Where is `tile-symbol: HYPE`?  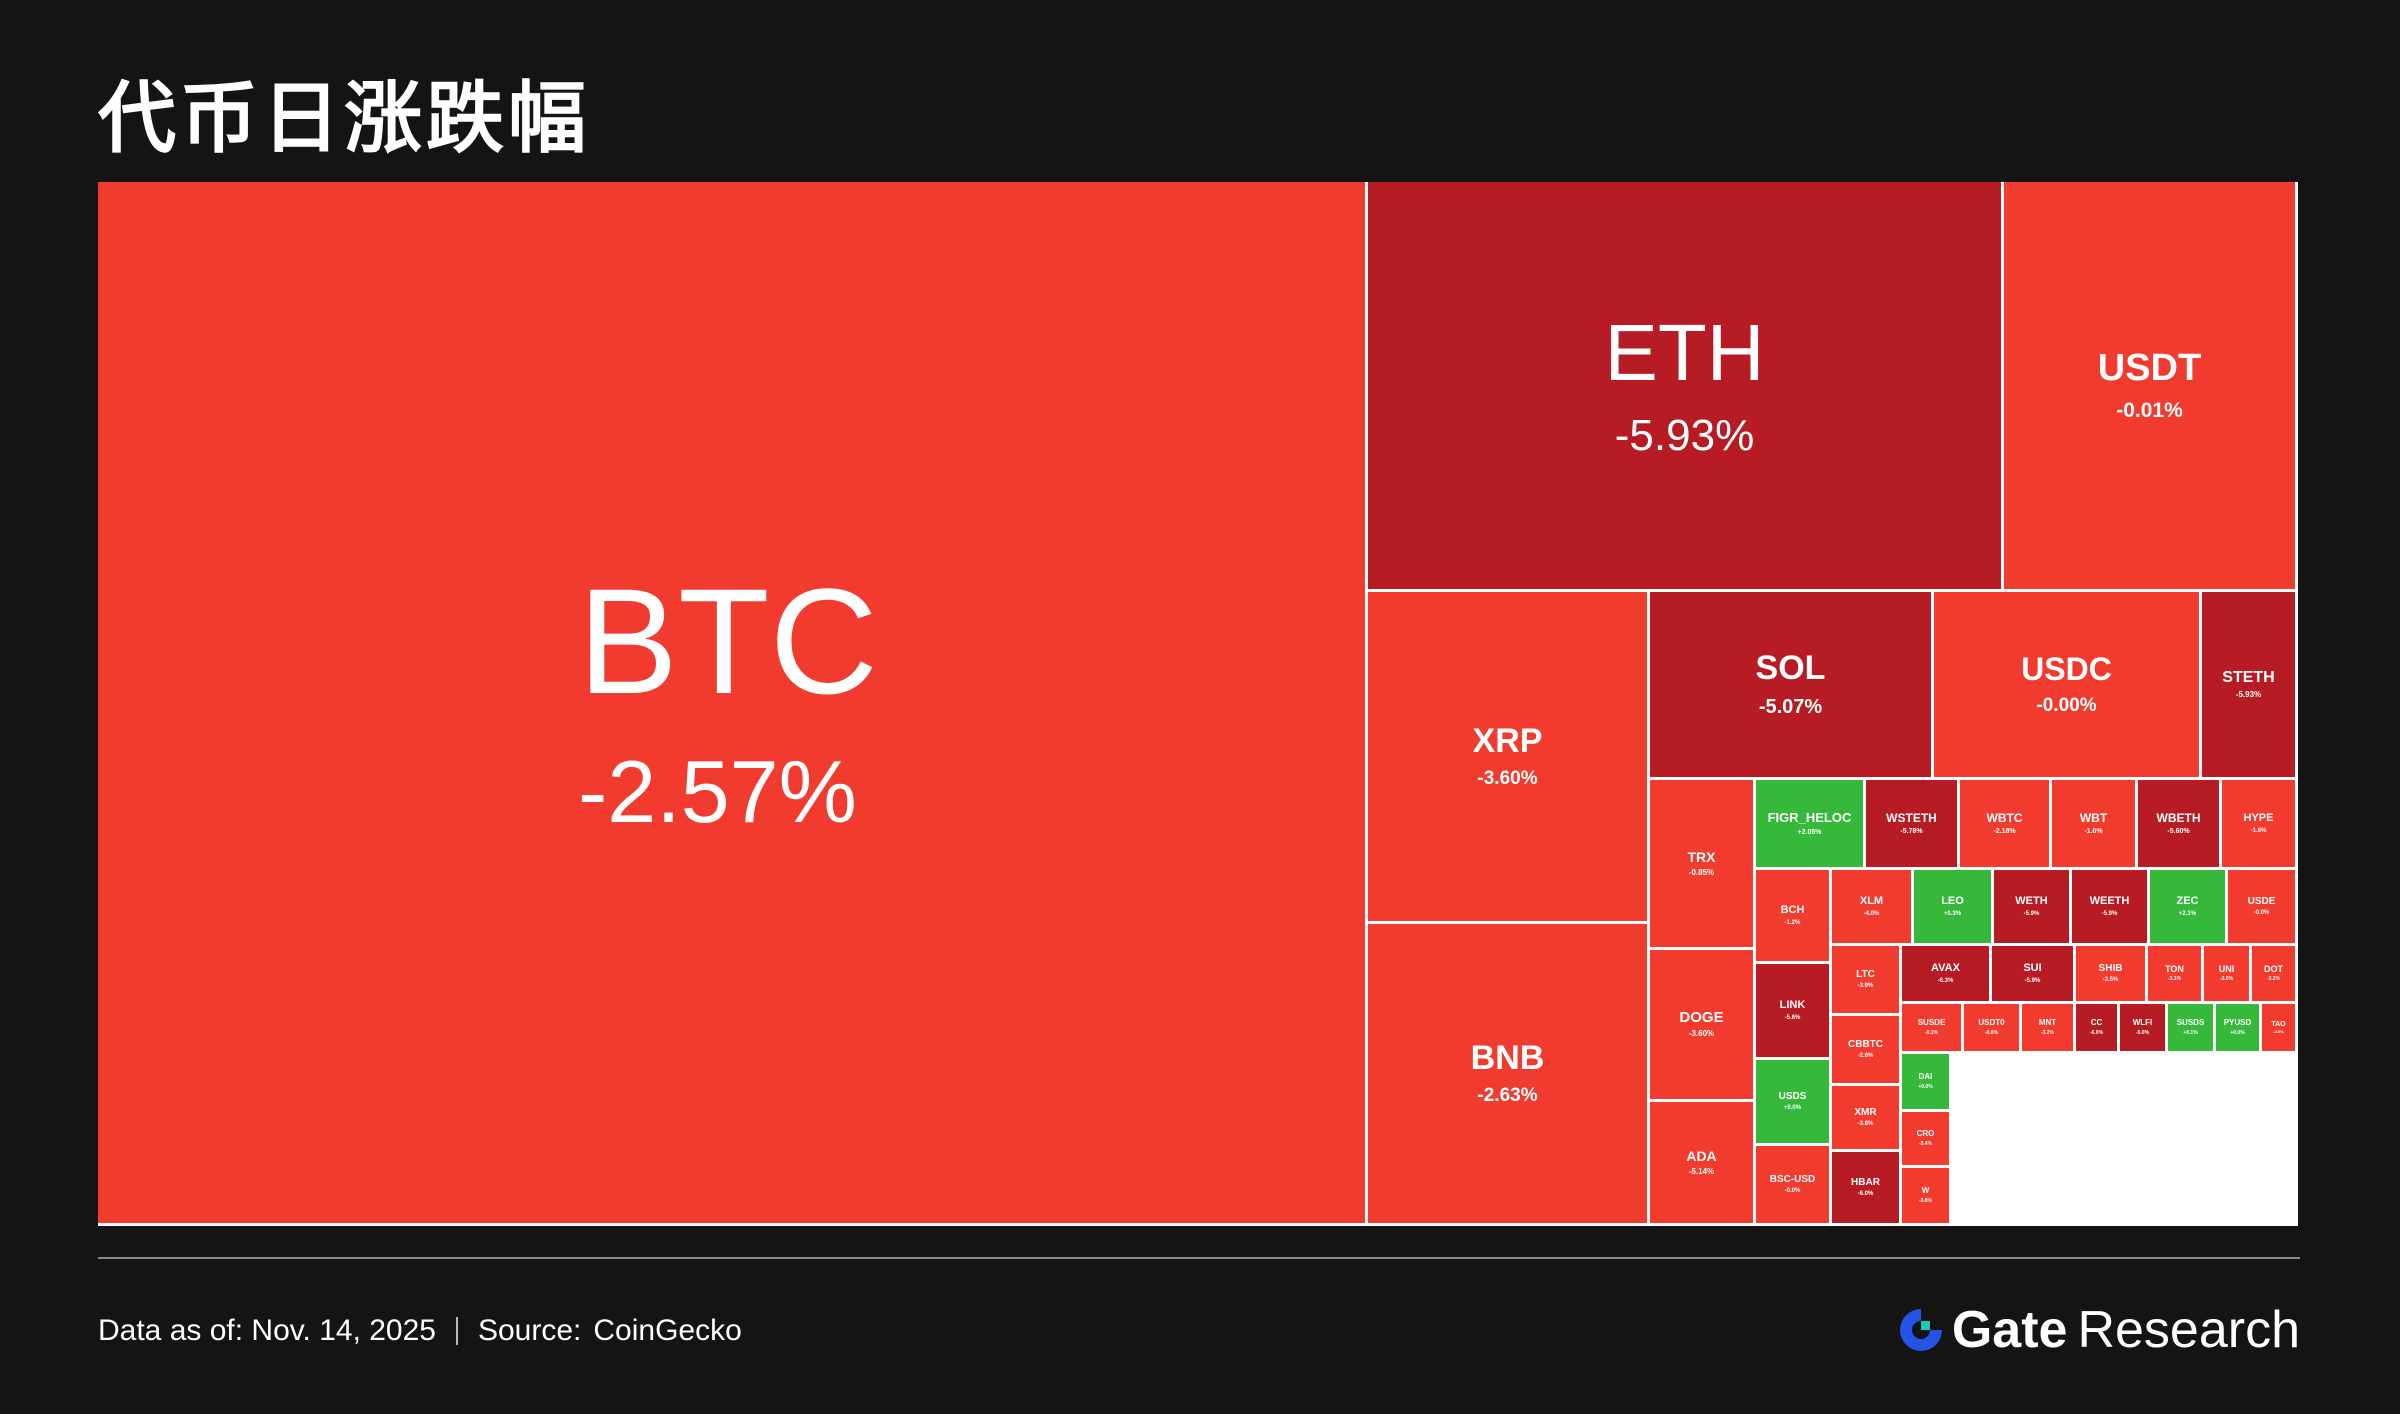 tile-symbol: HYPE is located at coordinates (2258, 818).